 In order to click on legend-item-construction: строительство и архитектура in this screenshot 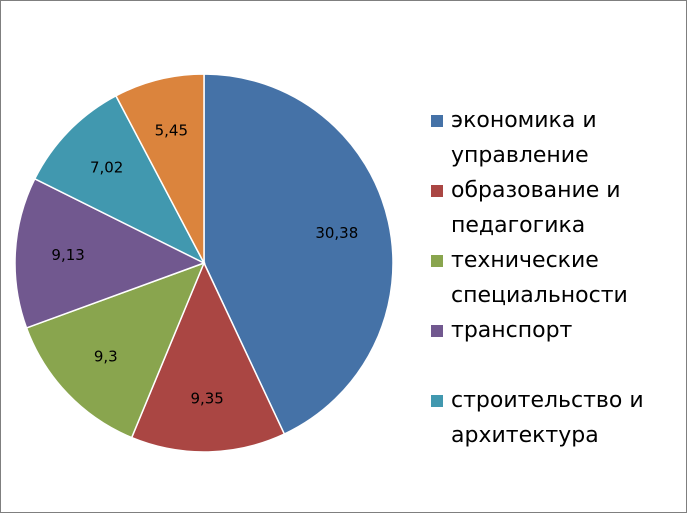, I will do `click(556, 418)`.